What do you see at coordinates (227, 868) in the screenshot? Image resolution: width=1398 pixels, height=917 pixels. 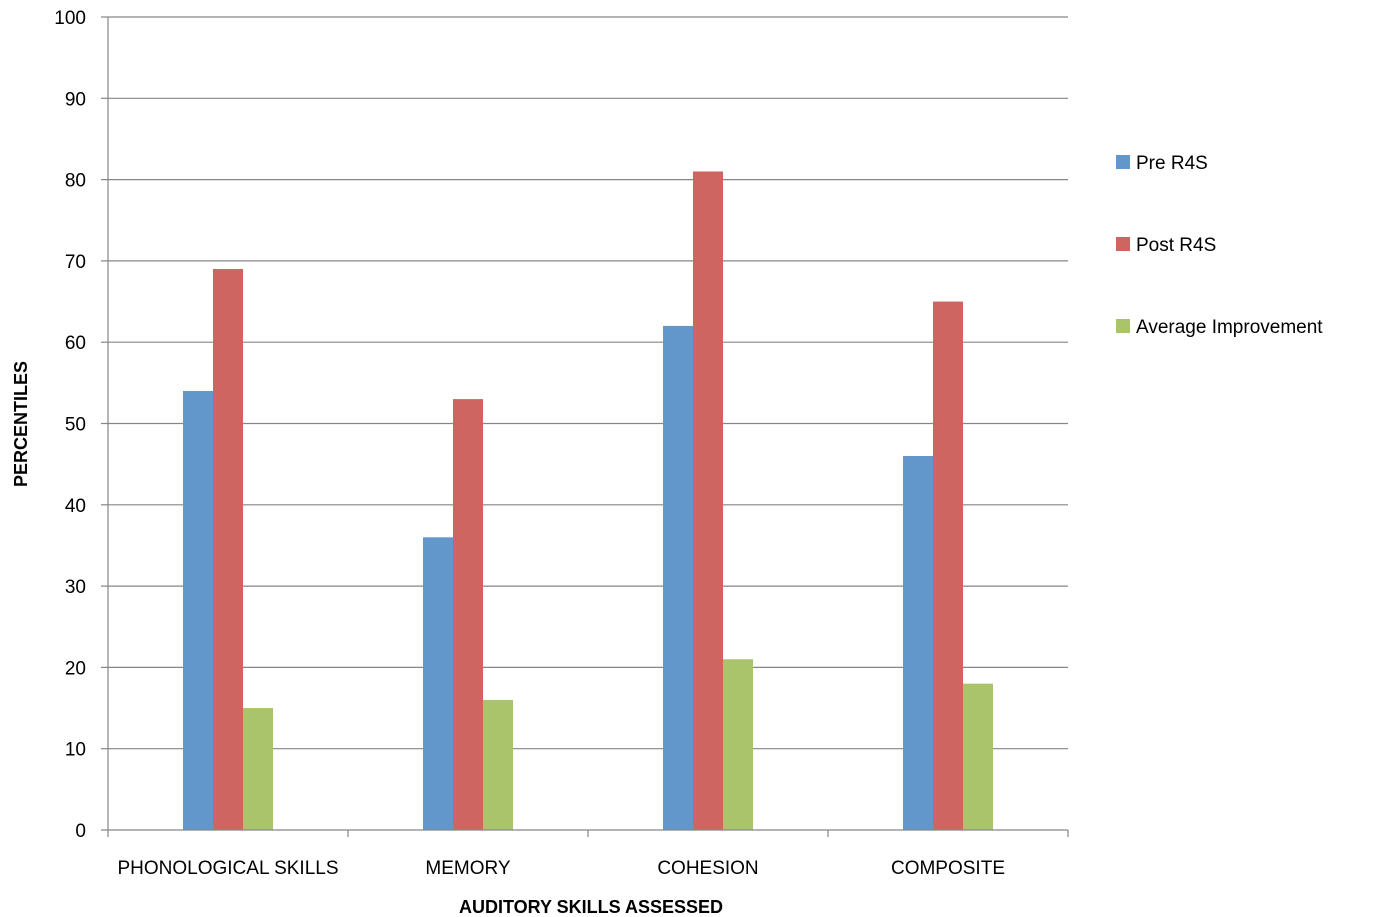 I see `x-tick-label: PHONOLOGICAL SKILLS` at bounding box center [227, 868].